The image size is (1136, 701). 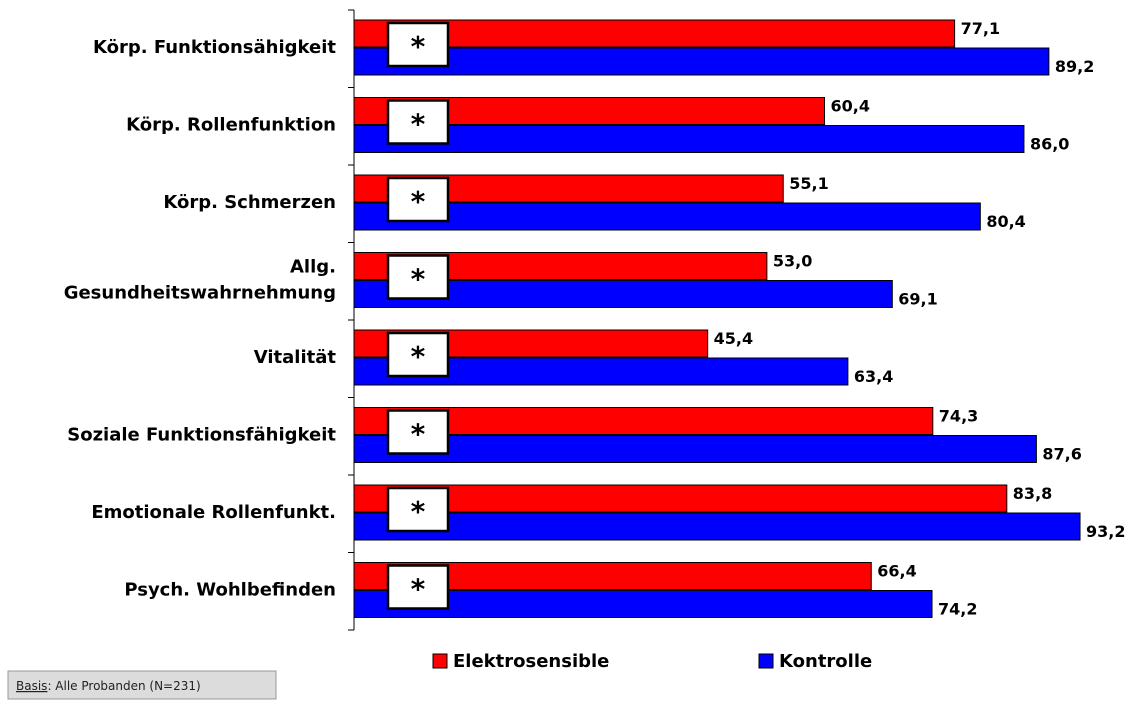 I want to click on footnote-text: : Alle Probanden (N=231), so click(x=123, y=686).